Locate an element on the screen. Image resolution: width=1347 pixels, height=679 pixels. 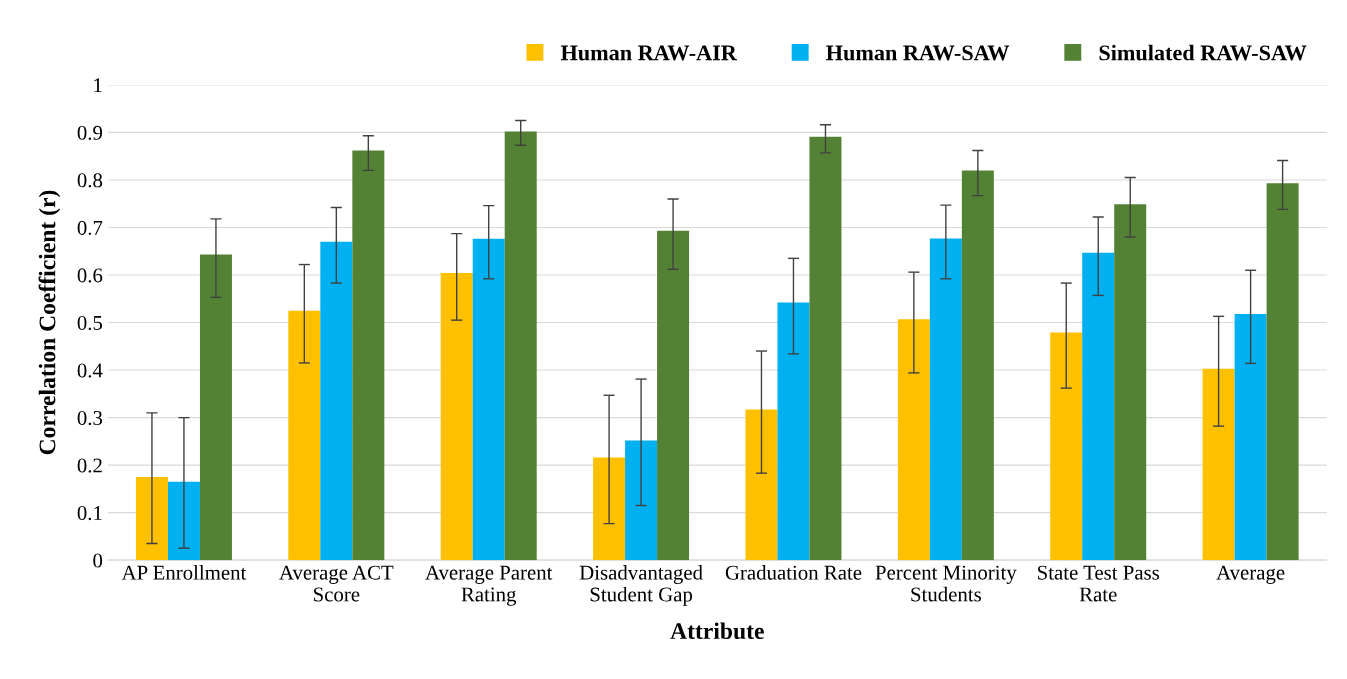
x-tick-label: Graduation Rate is located at coordinates (793, 572).